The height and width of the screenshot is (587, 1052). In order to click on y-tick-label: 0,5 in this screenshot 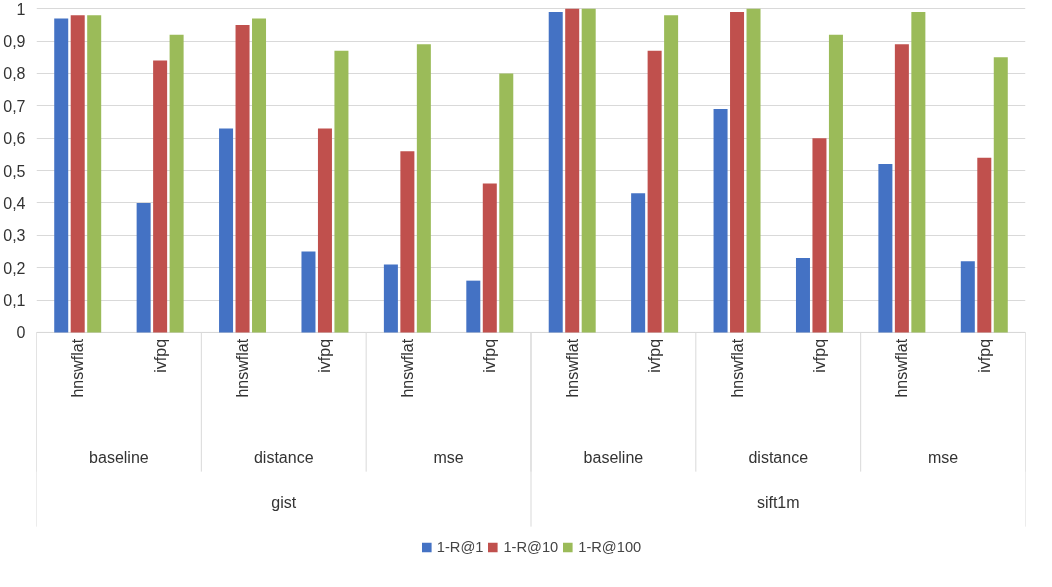, I will do `click(14, 171)`.